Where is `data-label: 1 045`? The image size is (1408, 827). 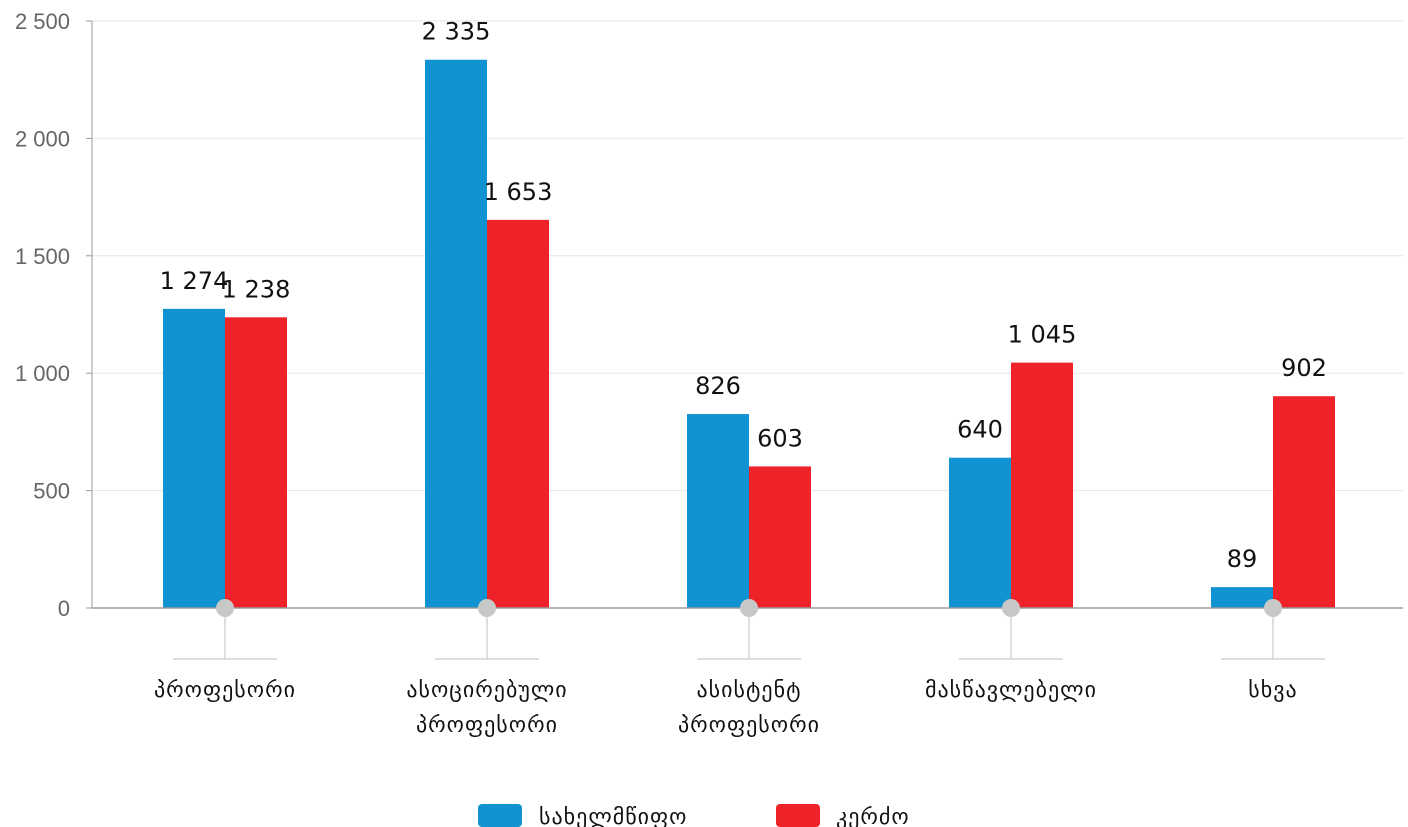 data-label: 1 045 is located at coordinates (1042, 335).